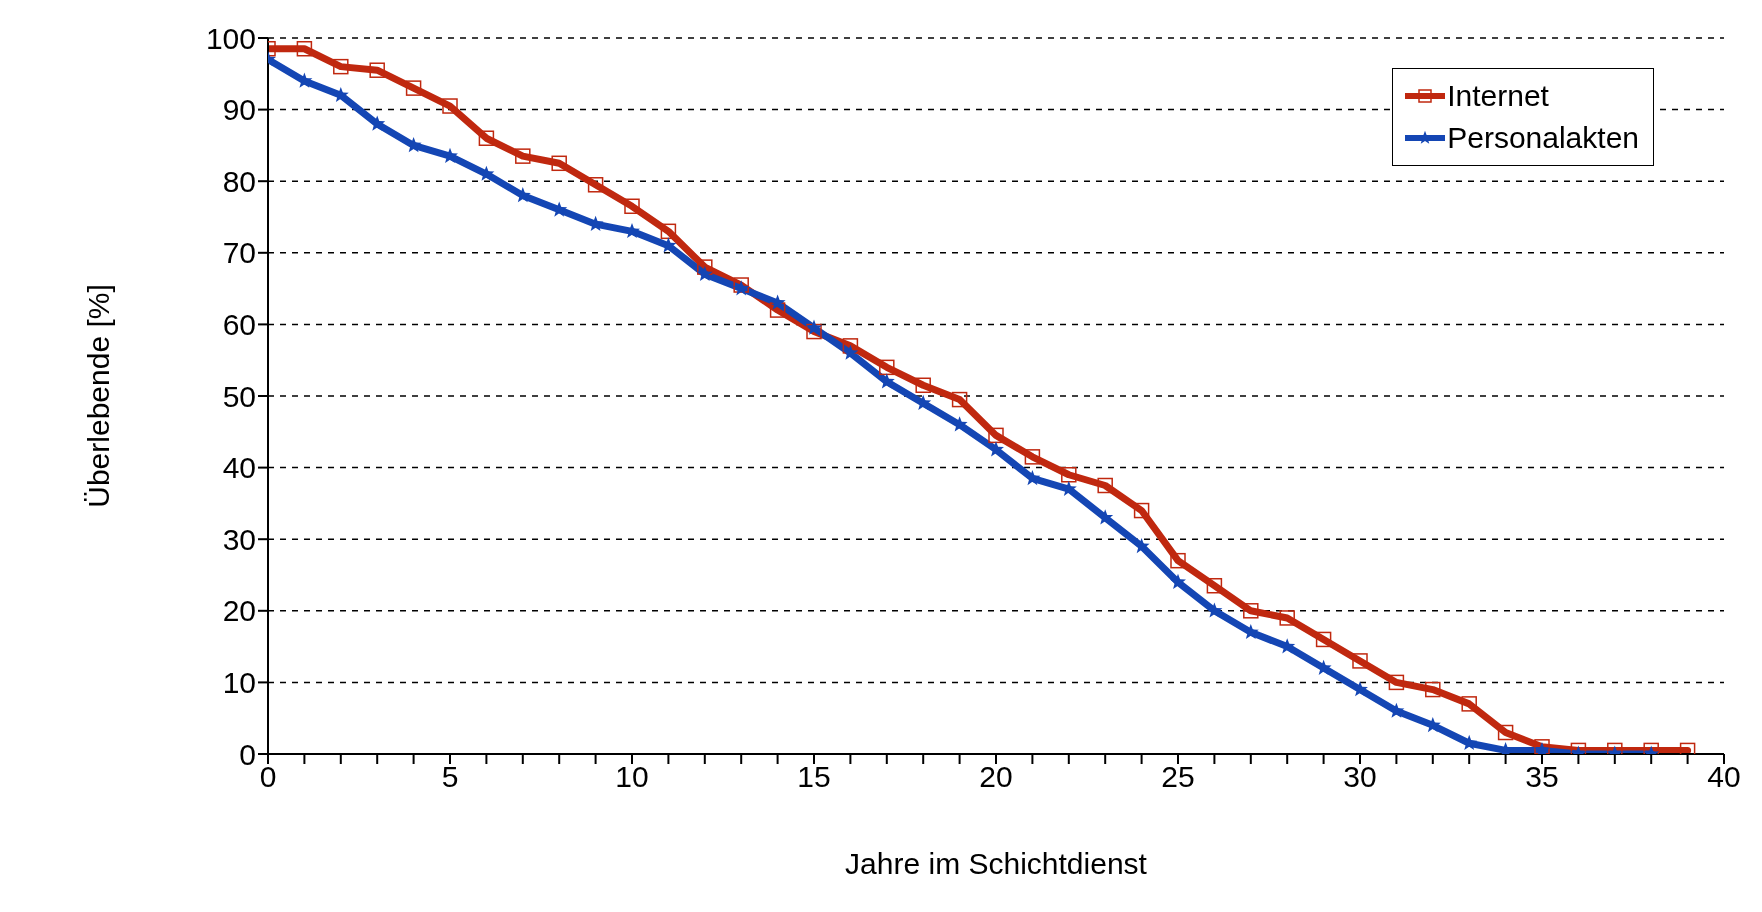 The height and width of the screenshot is (912, 1762). What do you see at coordinates (239, 396) in the screenshot?
I see `y-tick-label: 50` at bounding box center [239, 396].